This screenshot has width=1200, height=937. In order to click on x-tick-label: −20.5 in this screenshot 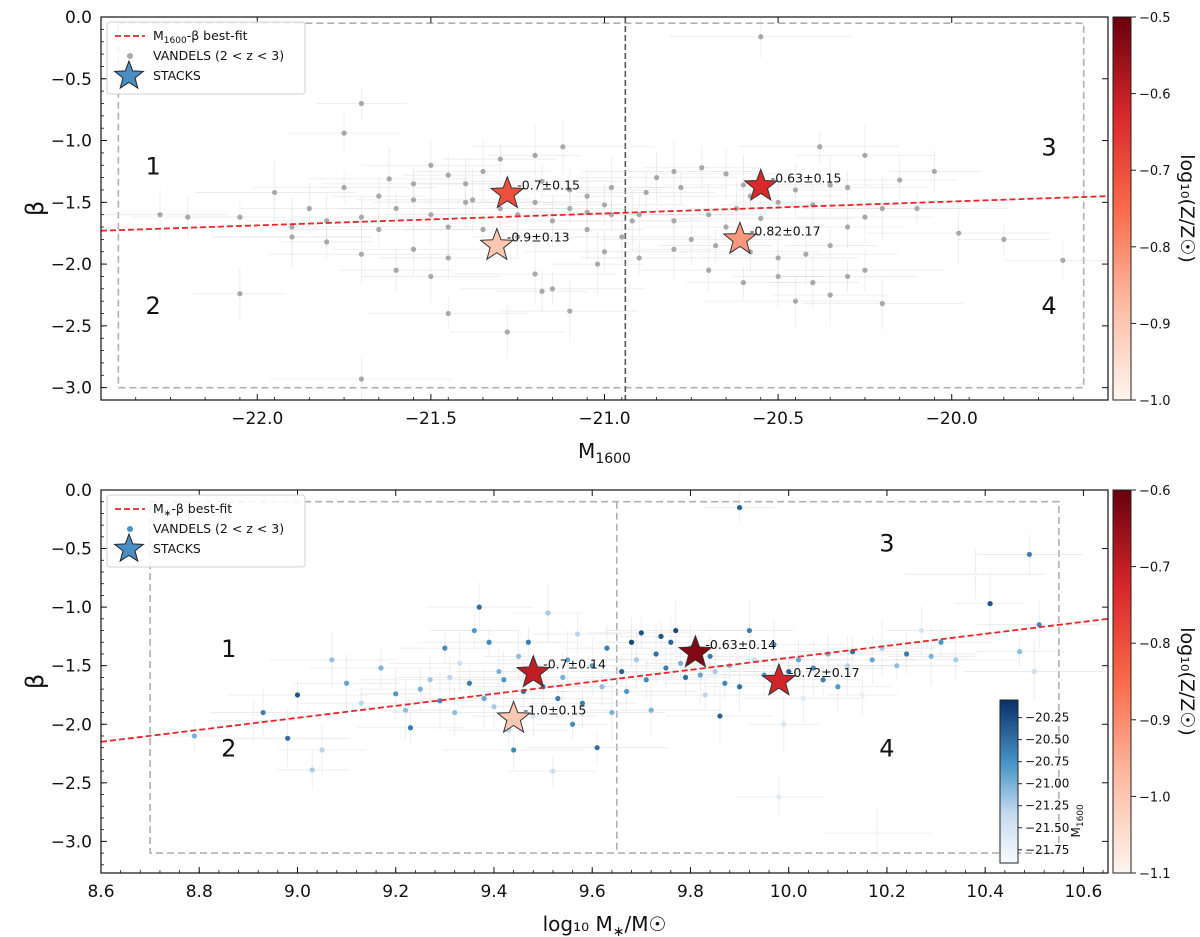, I will do `click(778, 419)`.